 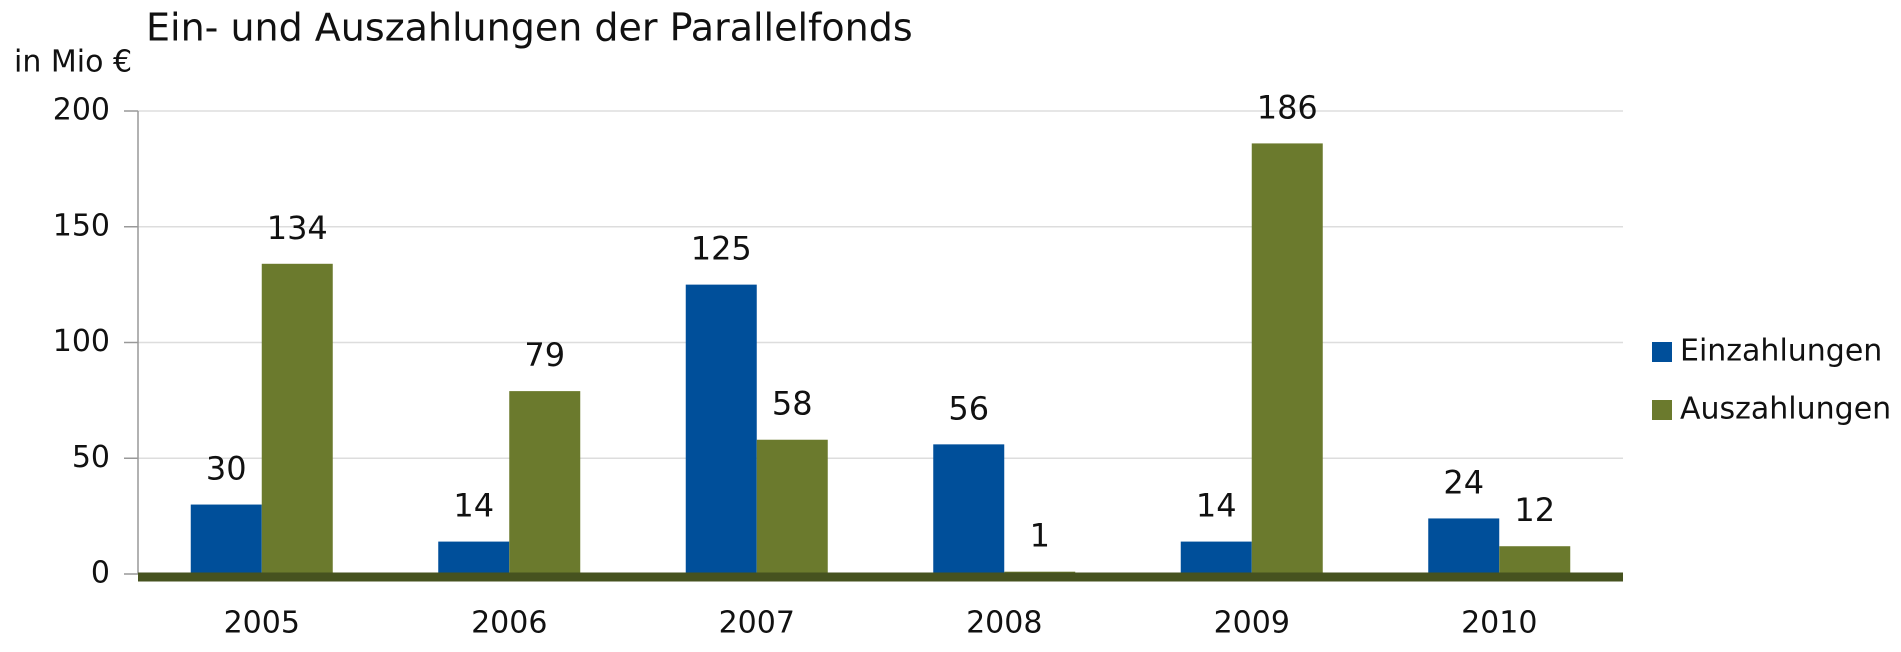 What do you see at coordinates (1781, 351) in the screenshot?
I see `legend-label: Einzahlungen` at bounding box center [1781, 351].